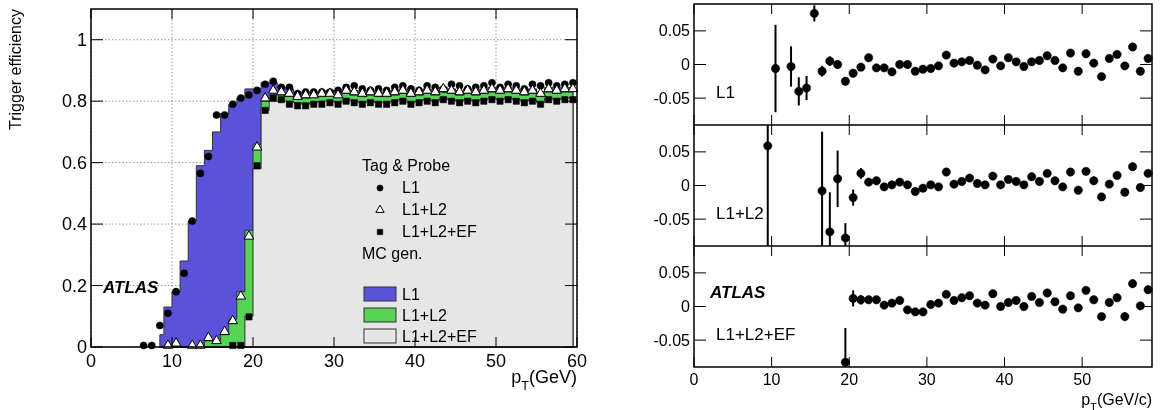  What do you see at coordinates (81, 40) in the screenshot?
I see `y-tick-label: 1` at bounding box center [81, 40].